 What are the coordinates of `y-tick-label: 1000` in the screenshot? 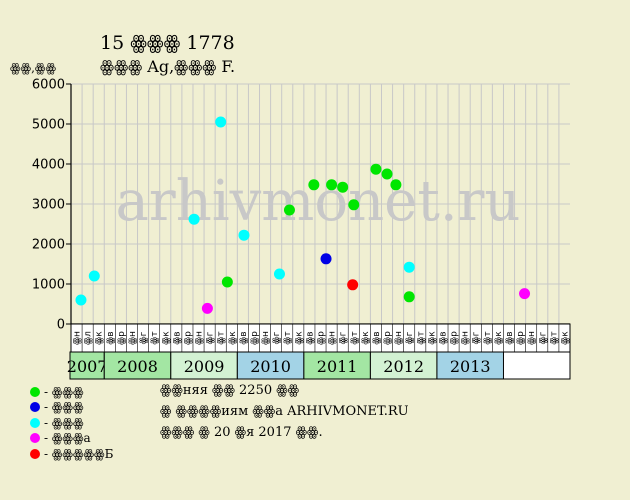 It's located at (48, 285).